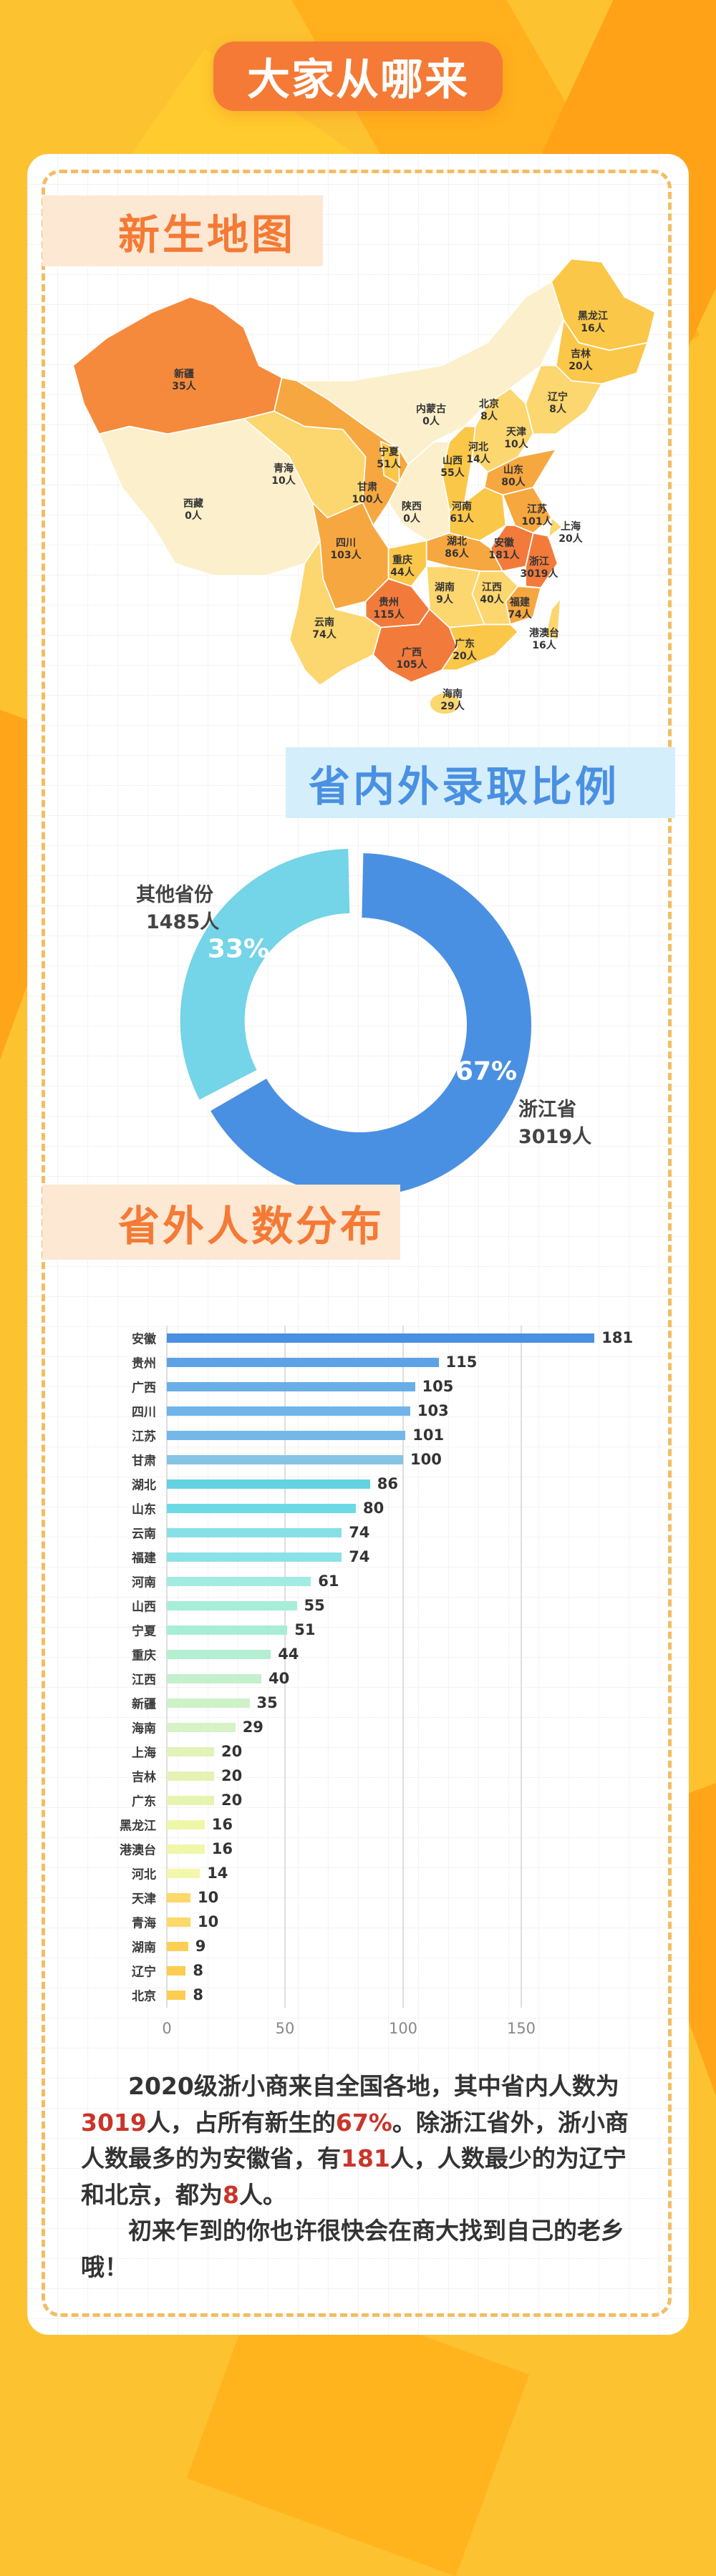  I want to click on highlight-number: 3019, so click(114, 2122).